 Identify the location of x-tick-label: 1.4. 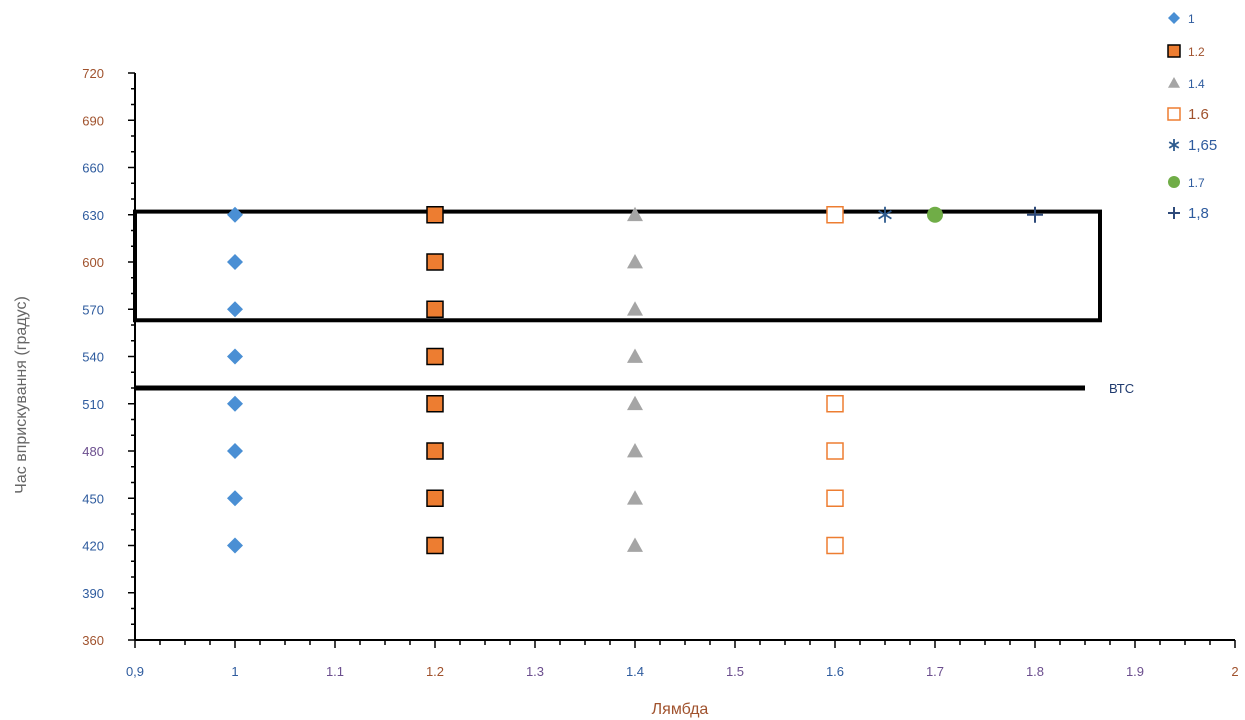
(635, 671).